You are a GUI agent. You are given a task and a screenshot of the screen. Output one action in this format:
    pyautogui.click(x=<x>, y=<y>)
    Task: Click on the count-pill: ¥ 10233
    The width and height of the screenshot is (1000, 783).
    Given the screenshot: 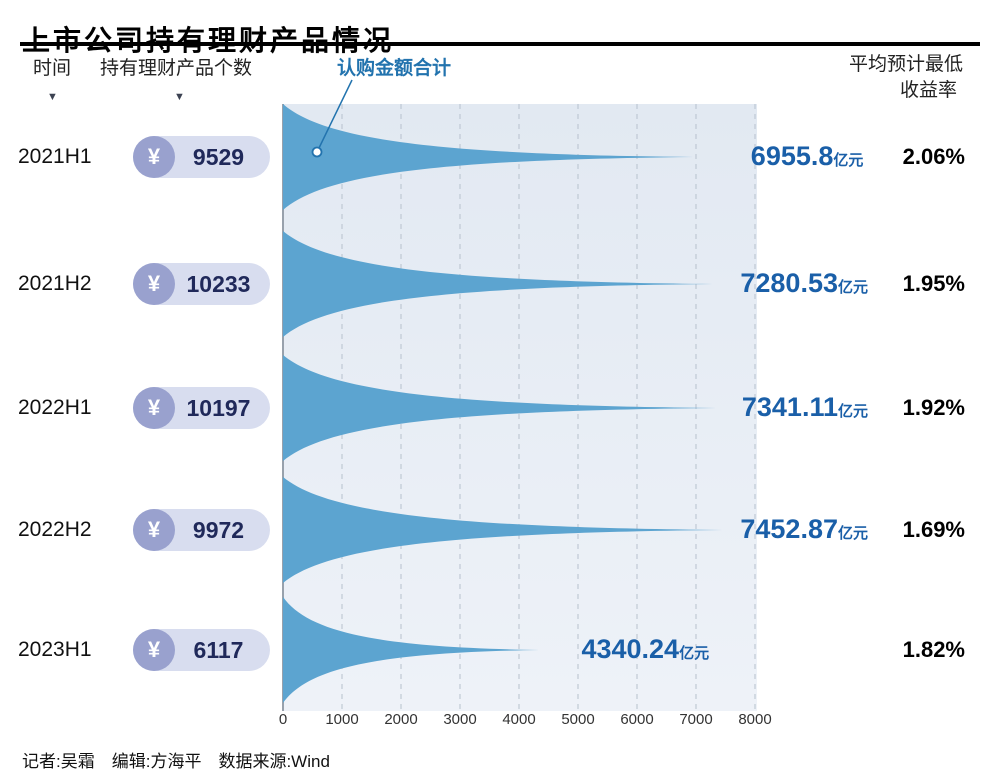 What is the action you would take?
    pyautogui.click(x=201, y=284)
    